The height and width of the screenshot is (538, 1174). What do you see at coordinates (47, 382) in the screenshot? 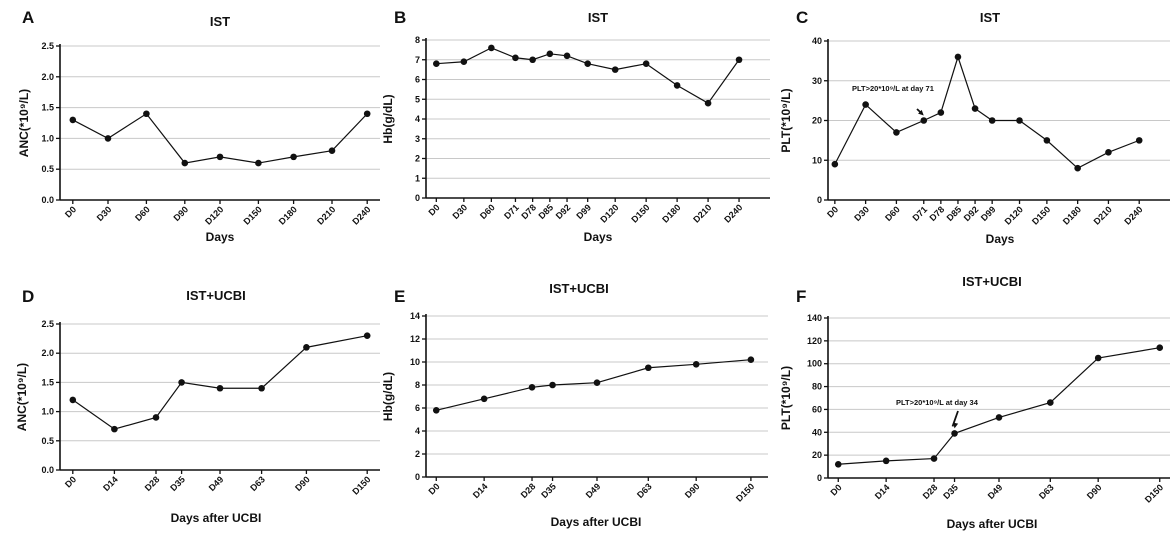
I see `y-tick-label: 1.5` at bounding box center [47, 382].